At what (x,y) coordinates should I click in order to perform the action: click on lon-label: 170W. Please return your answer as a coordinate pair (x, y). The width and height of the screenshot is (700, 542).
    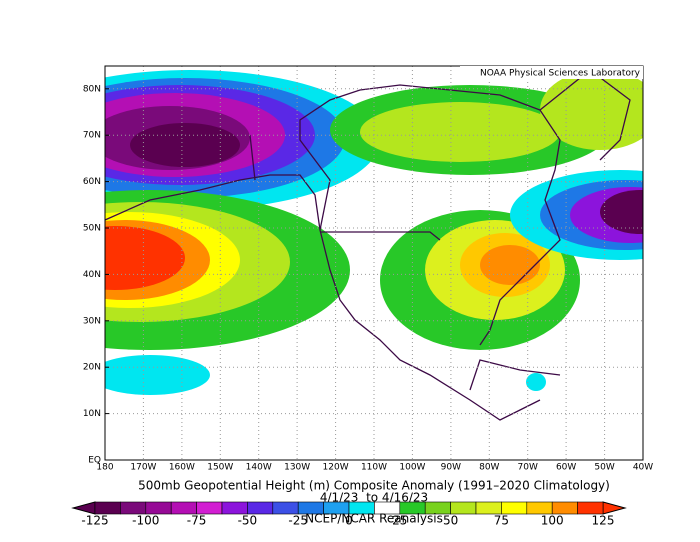
    Looking at the image, I should click on (143, 468).